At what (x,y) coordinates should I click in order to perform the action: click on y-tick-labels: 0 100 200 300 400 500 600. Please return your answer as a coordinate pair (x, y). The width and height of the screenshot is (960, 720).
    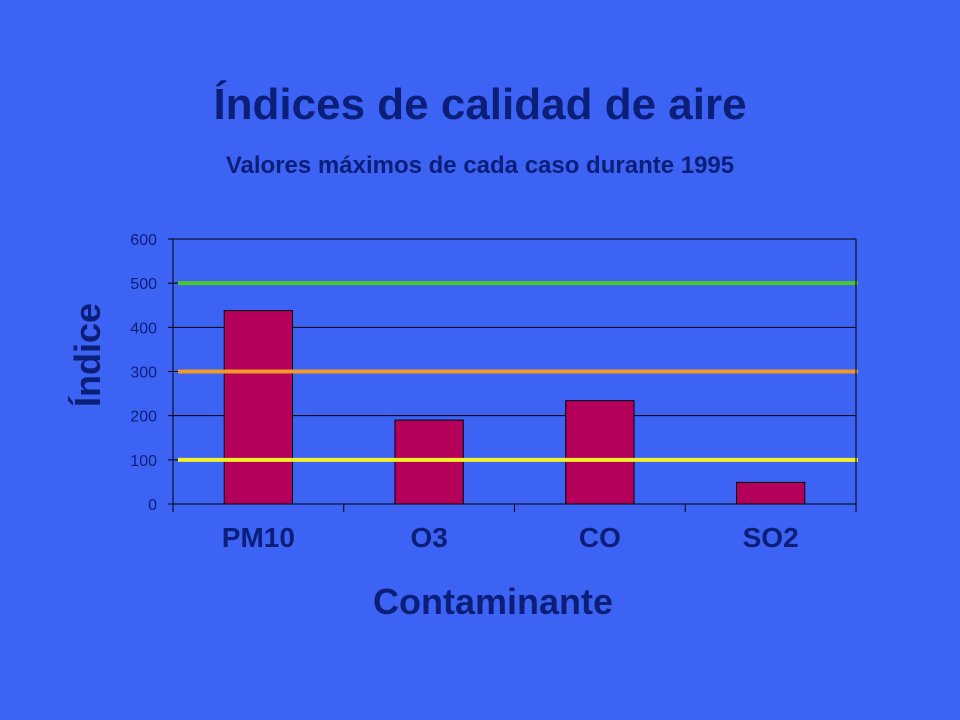
    Looking at the image, I should click on (143, 373).